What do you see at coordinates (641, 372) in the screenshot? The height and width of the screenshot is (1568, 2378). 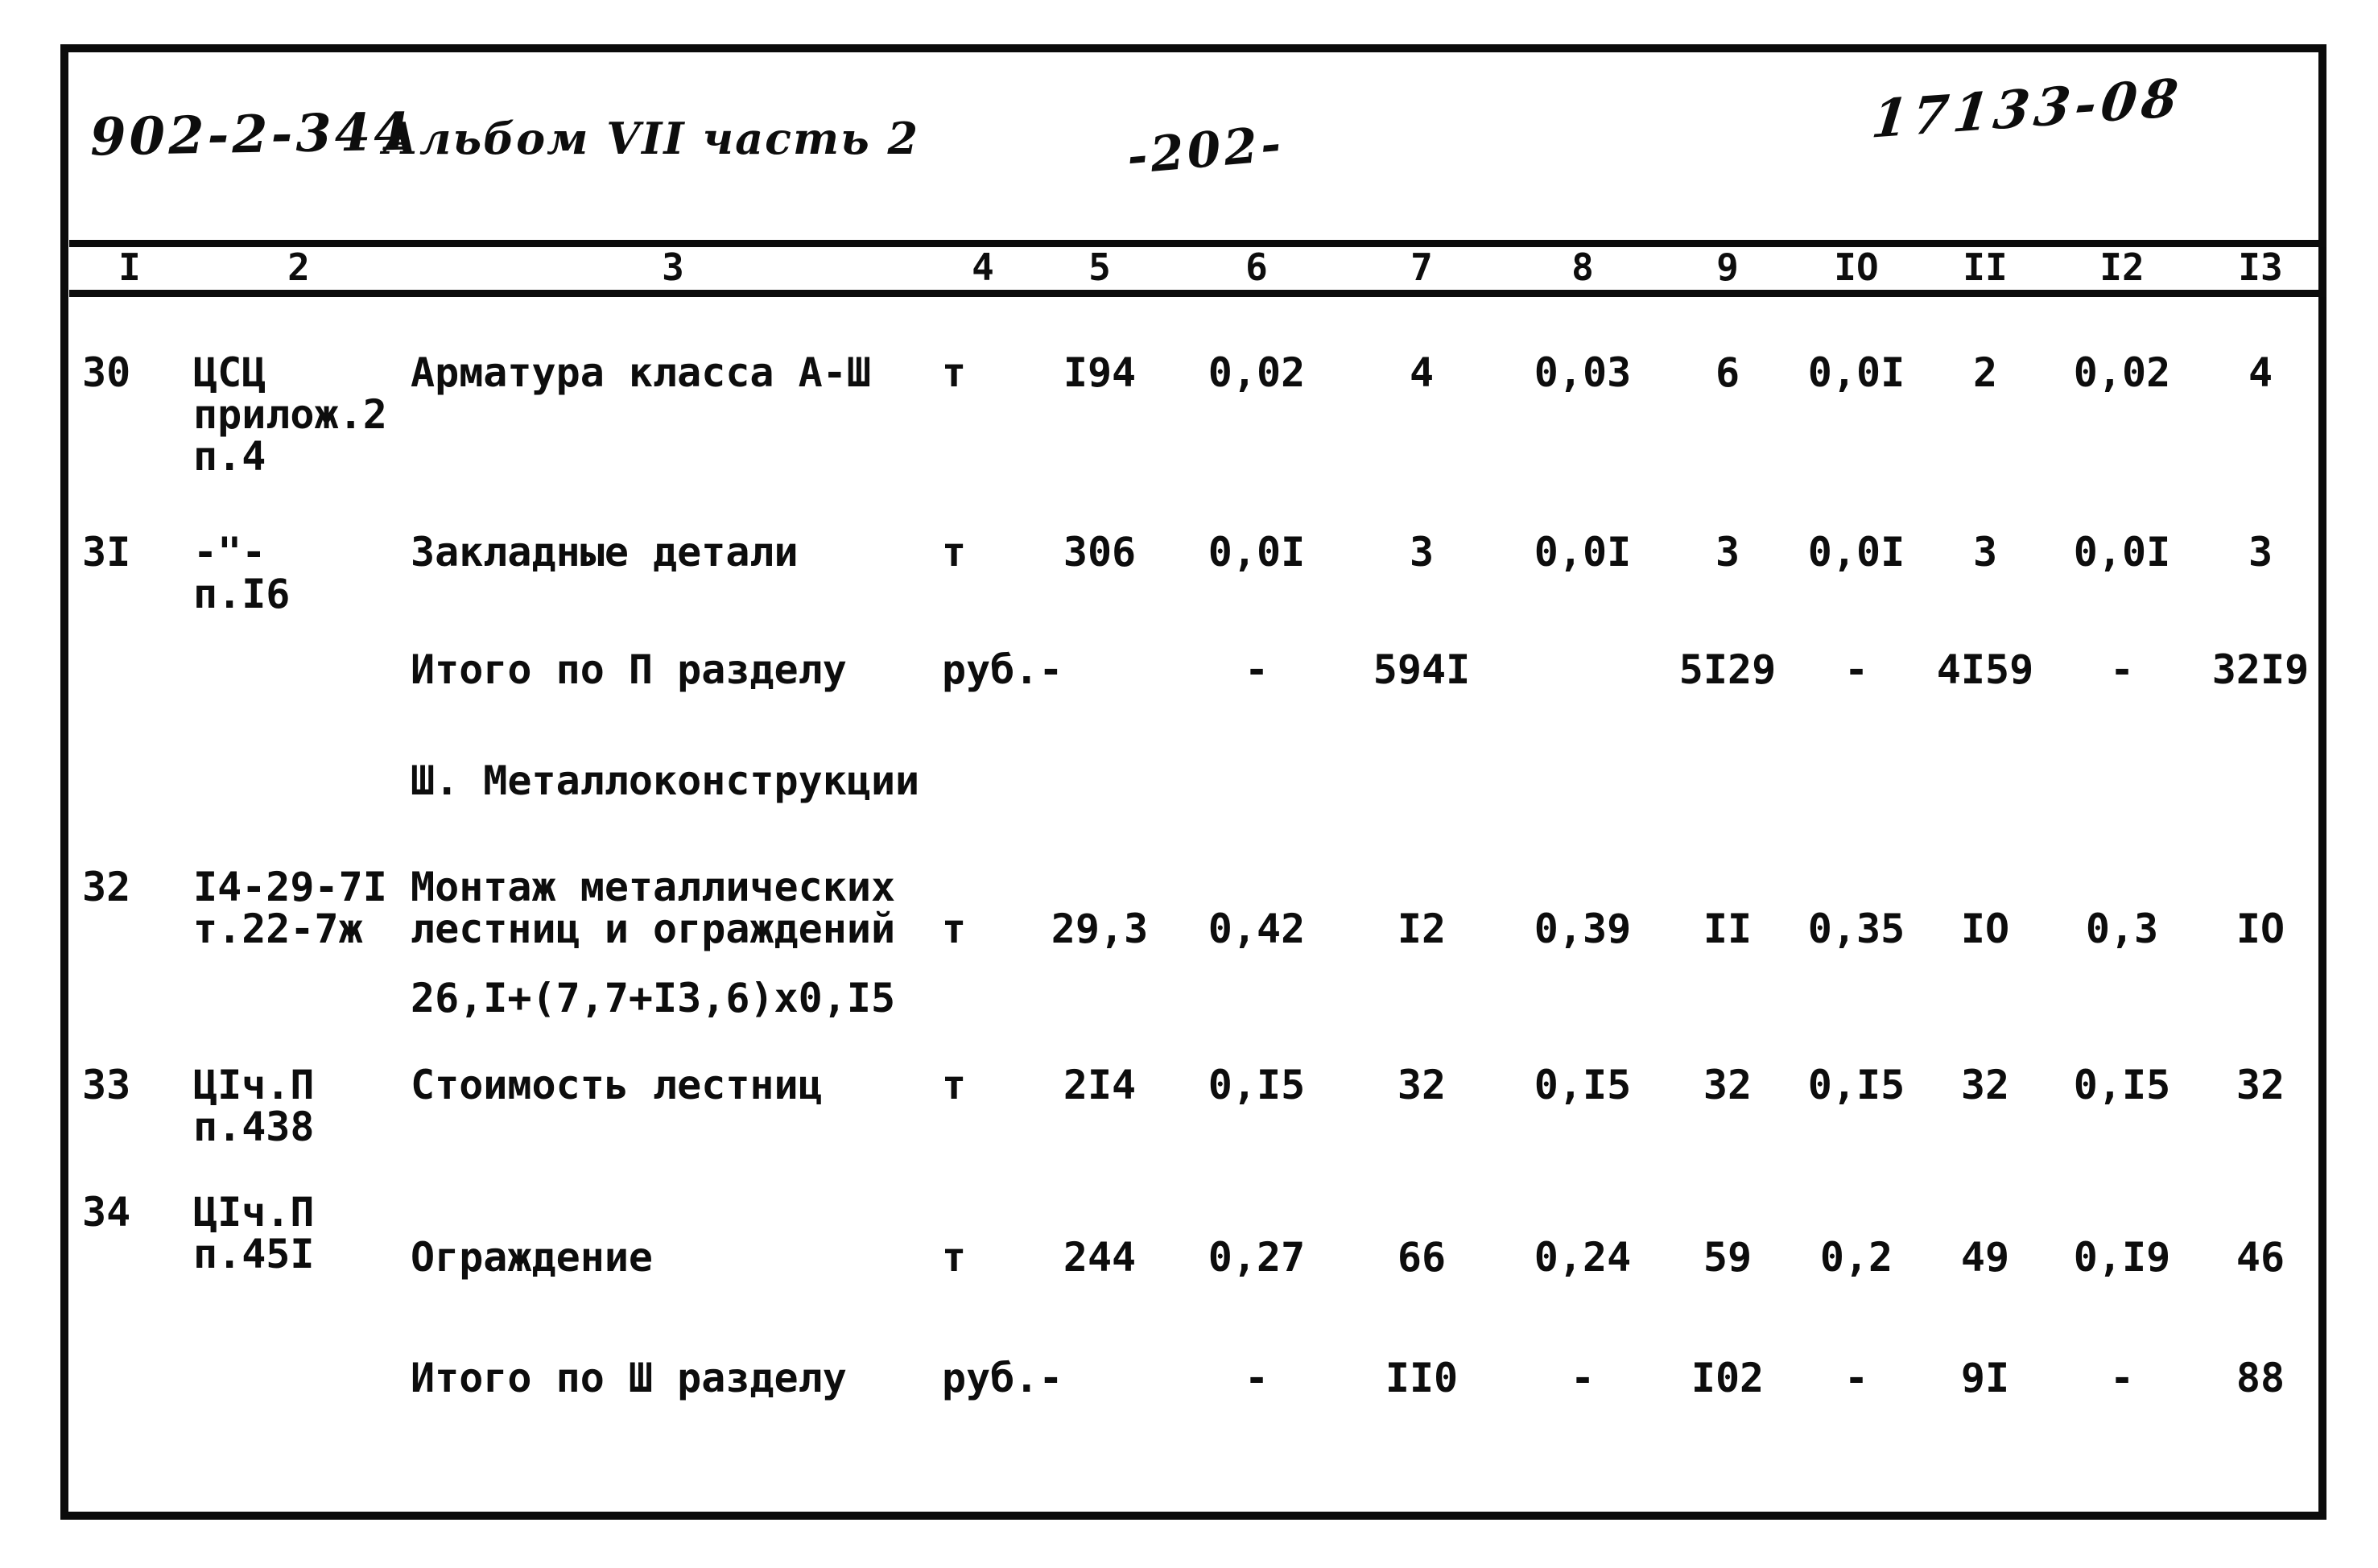 I see `work-name-line: Арматура класса А-Ш` at bounding box center [641, 372].